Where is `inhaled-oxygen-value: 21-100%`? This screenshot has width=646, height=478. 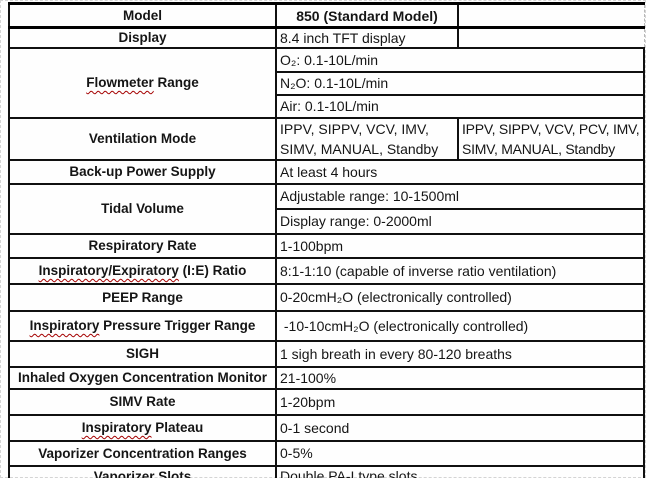 inhaled-oxygen-value: 21-100% is located at coordinates (460, 377).